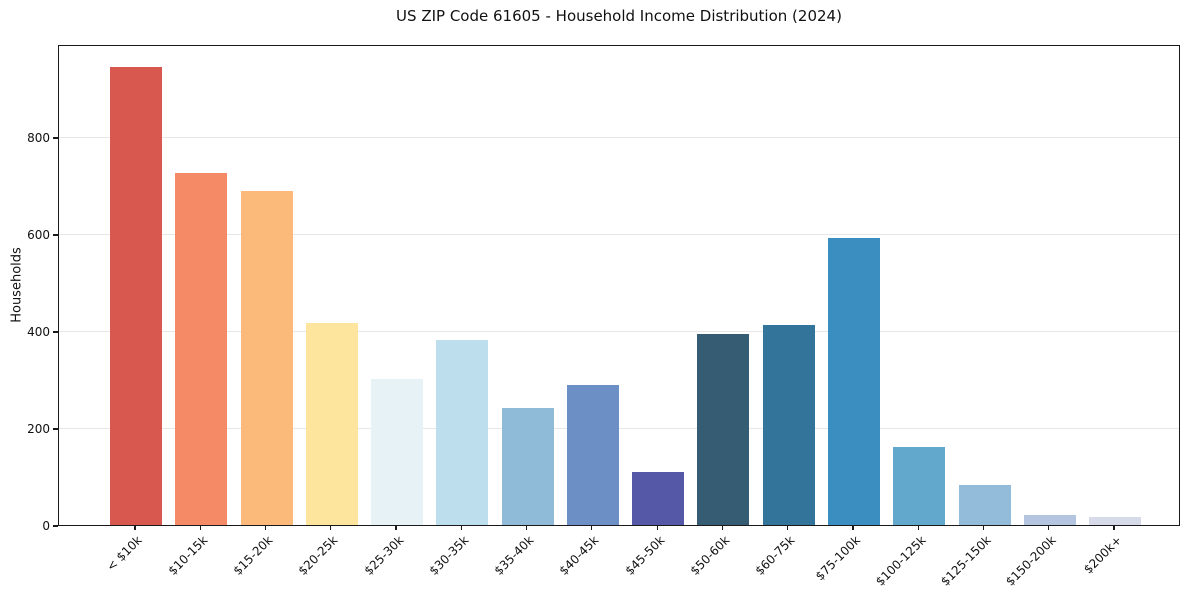  Describe the element at coordinates (900, 561) in the screenshot. I see `x-tick-label-$100-125k: $100-125k` at that location.